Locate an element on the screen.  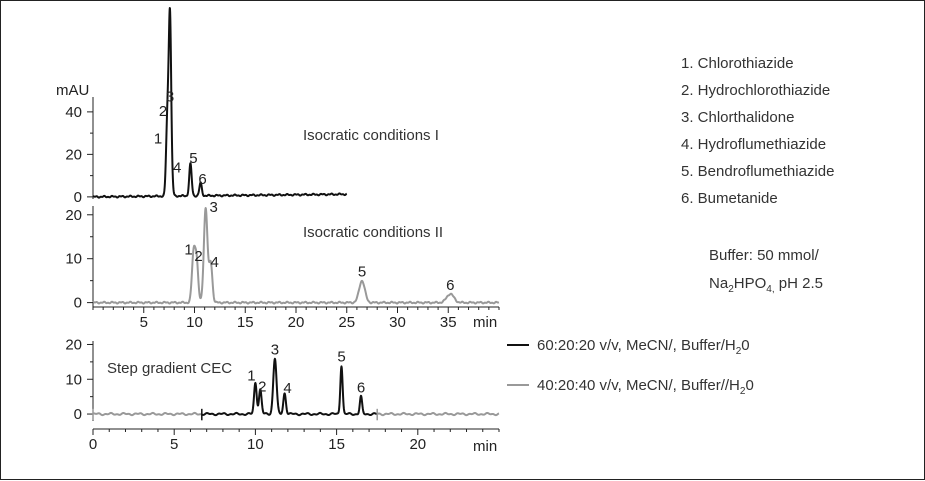
buffer-line-1: Buffer: 50 mmol/ is located at coordinates (764, 255).